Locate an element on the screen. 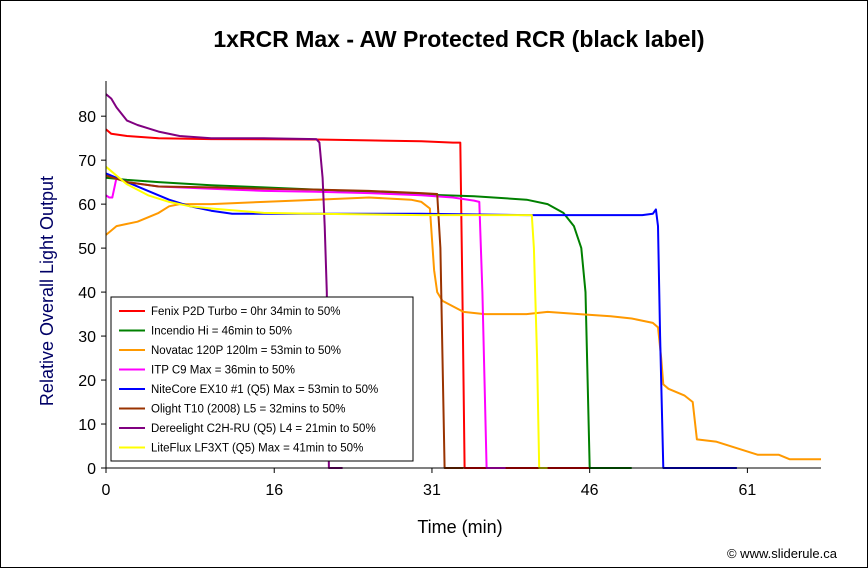 The height and width of the screenshot is (568, 868). y-tick-label: 50 is located at coordinates (87, 249).